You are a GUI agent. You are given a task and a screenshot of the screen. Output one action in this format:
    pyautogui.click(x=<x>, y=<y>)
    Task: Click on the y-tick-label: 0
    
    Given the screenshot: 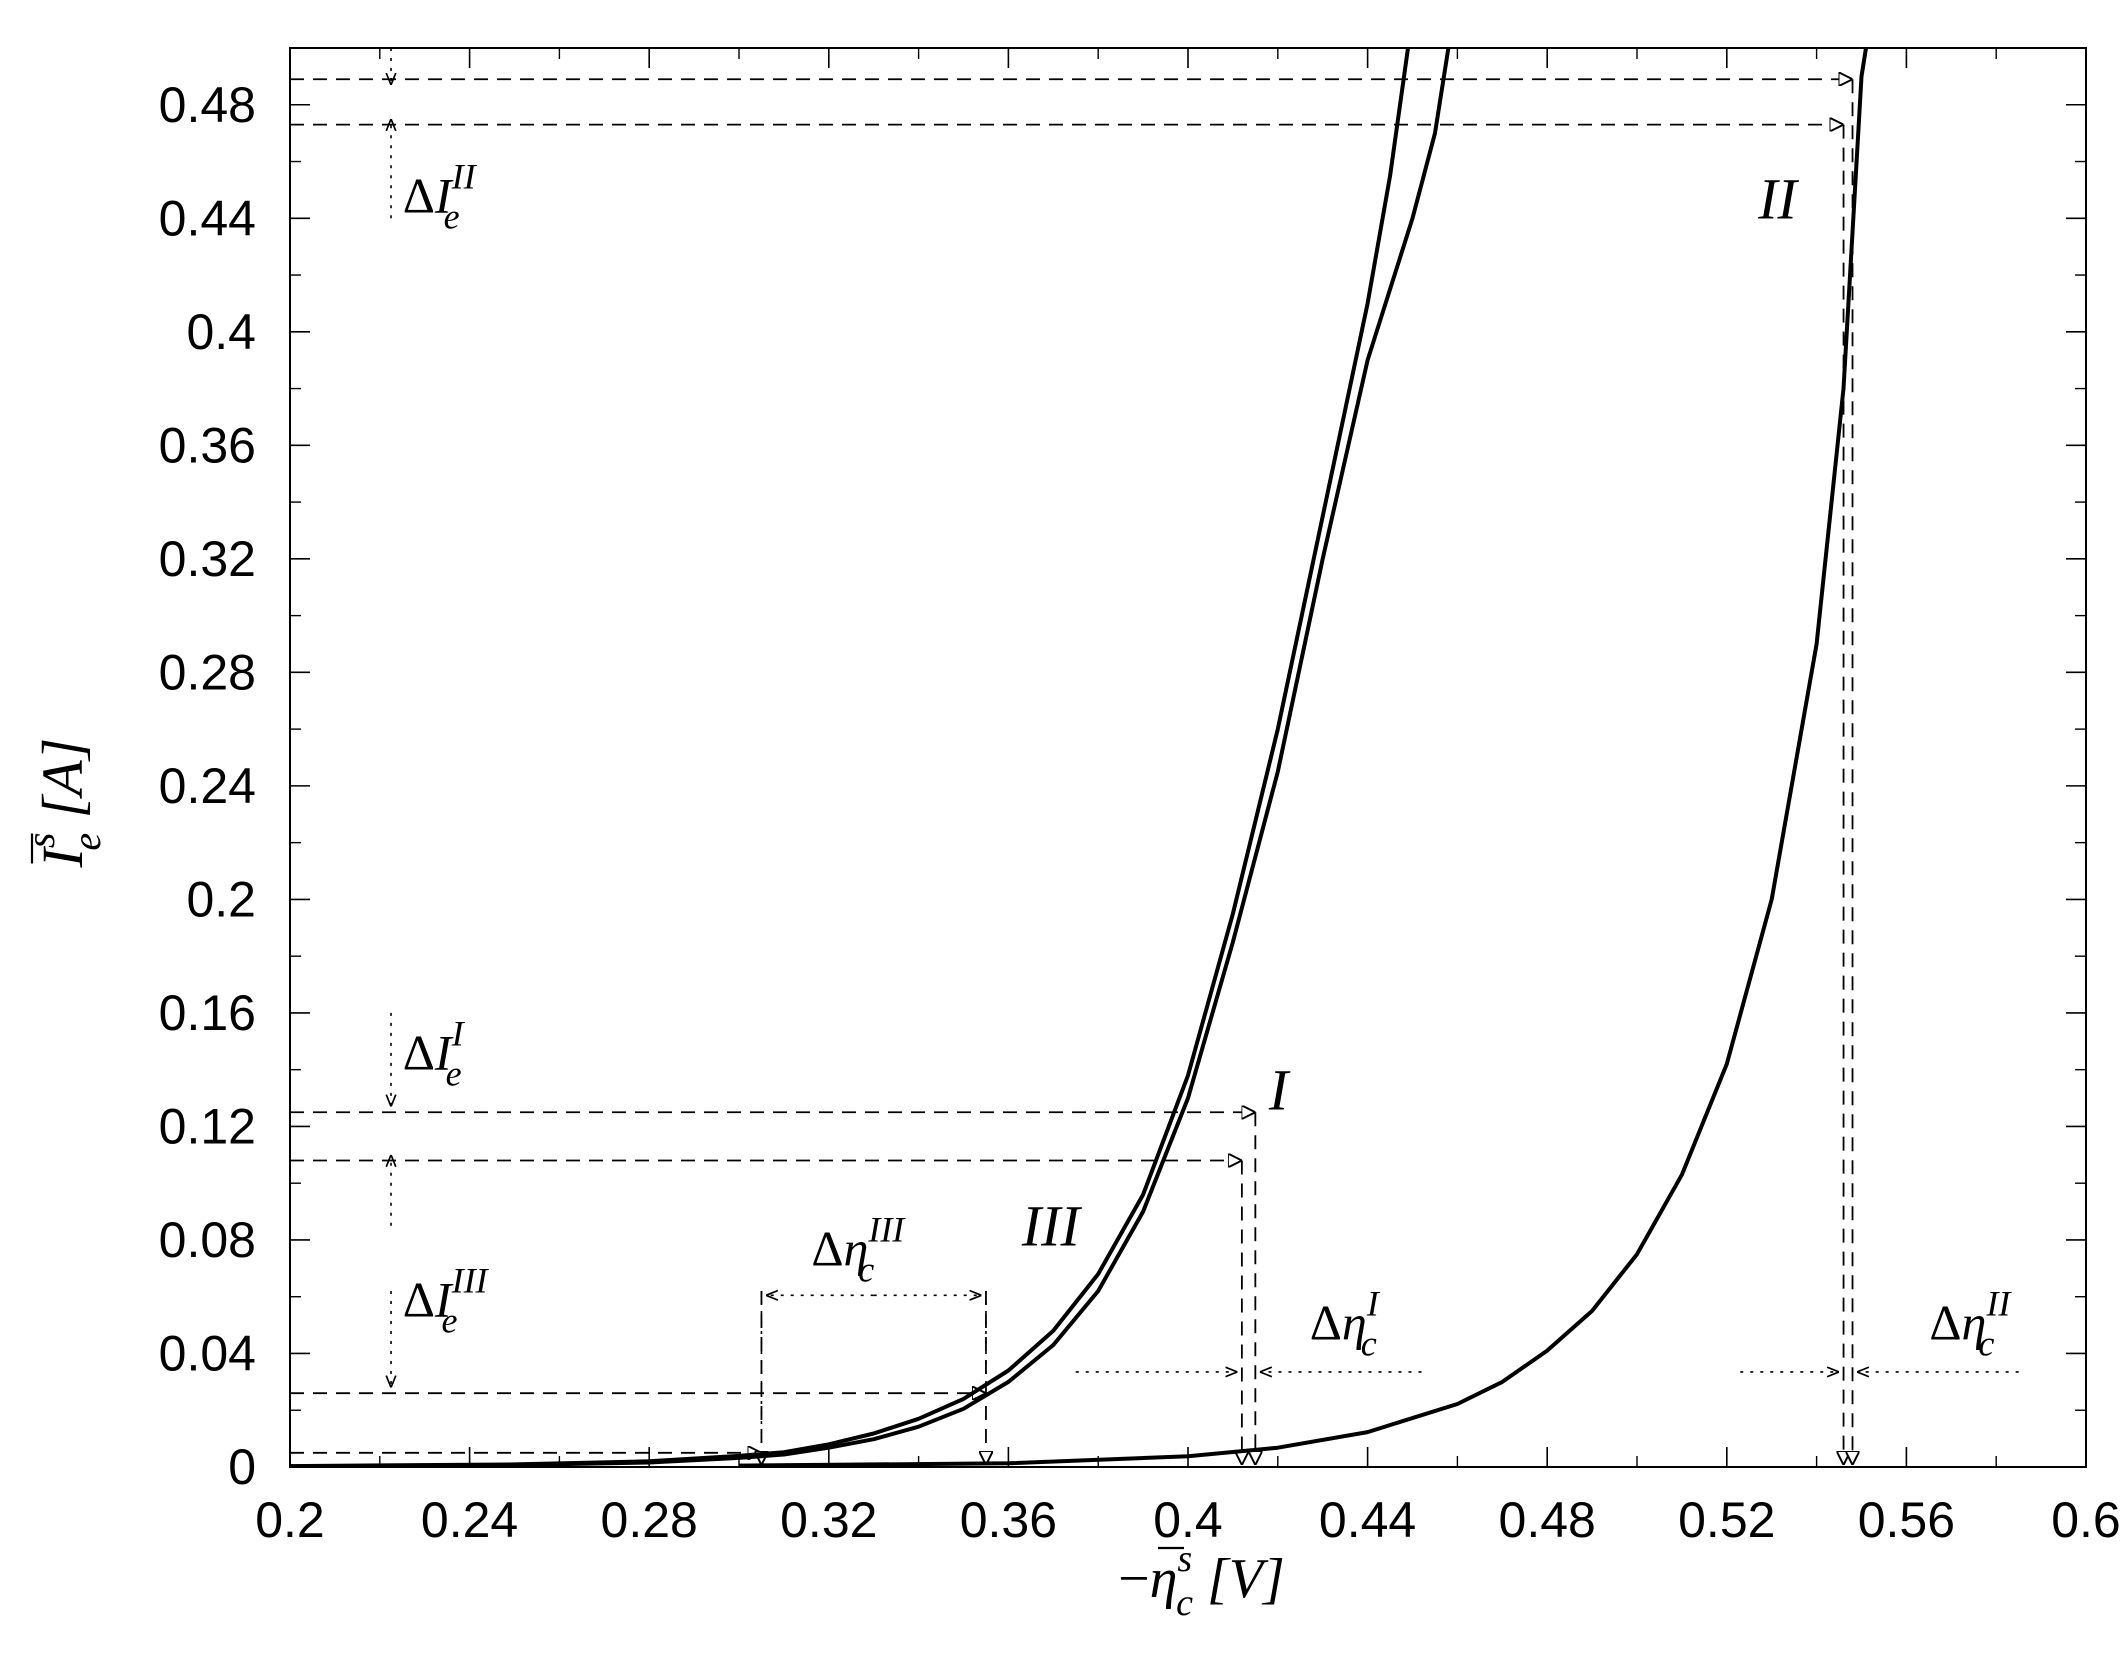 What is the action you would take?
    pyautogui.click(x=242, y=1467)
    